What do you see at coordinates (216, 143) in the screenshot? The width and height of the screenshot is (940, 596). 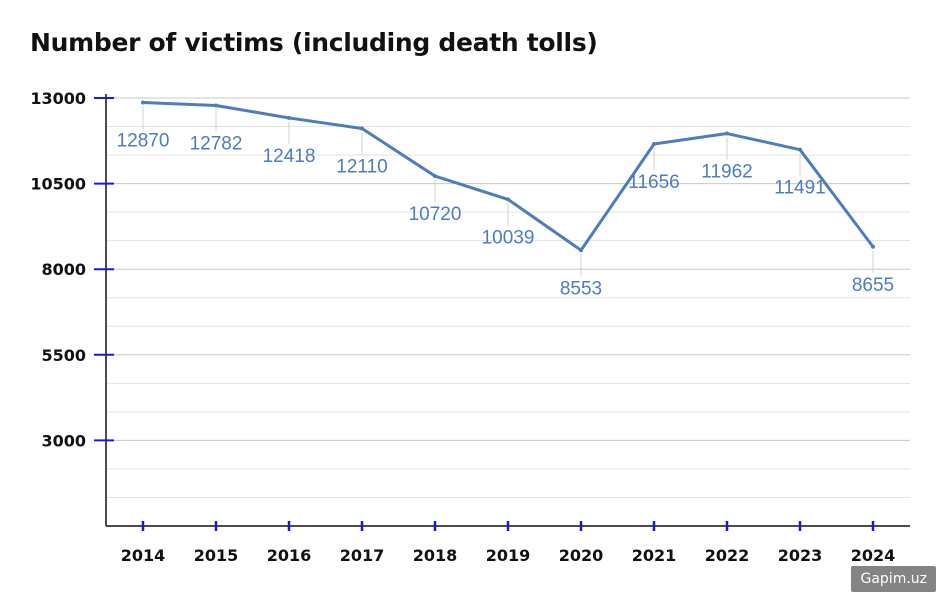 I see `data-label: 12782` at bounding box center [216, 143].